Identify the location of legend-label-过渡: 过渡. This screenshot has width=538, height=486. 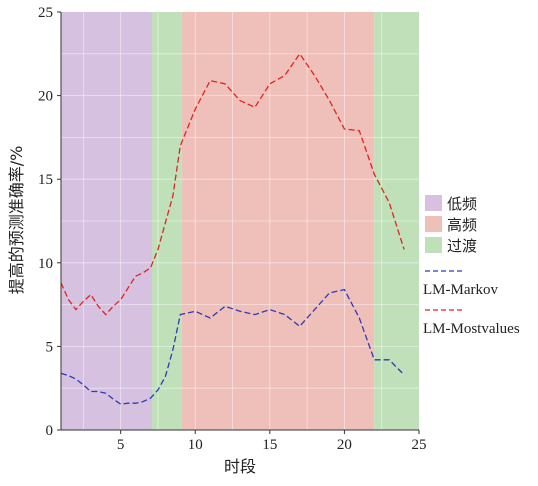
(462, 246).